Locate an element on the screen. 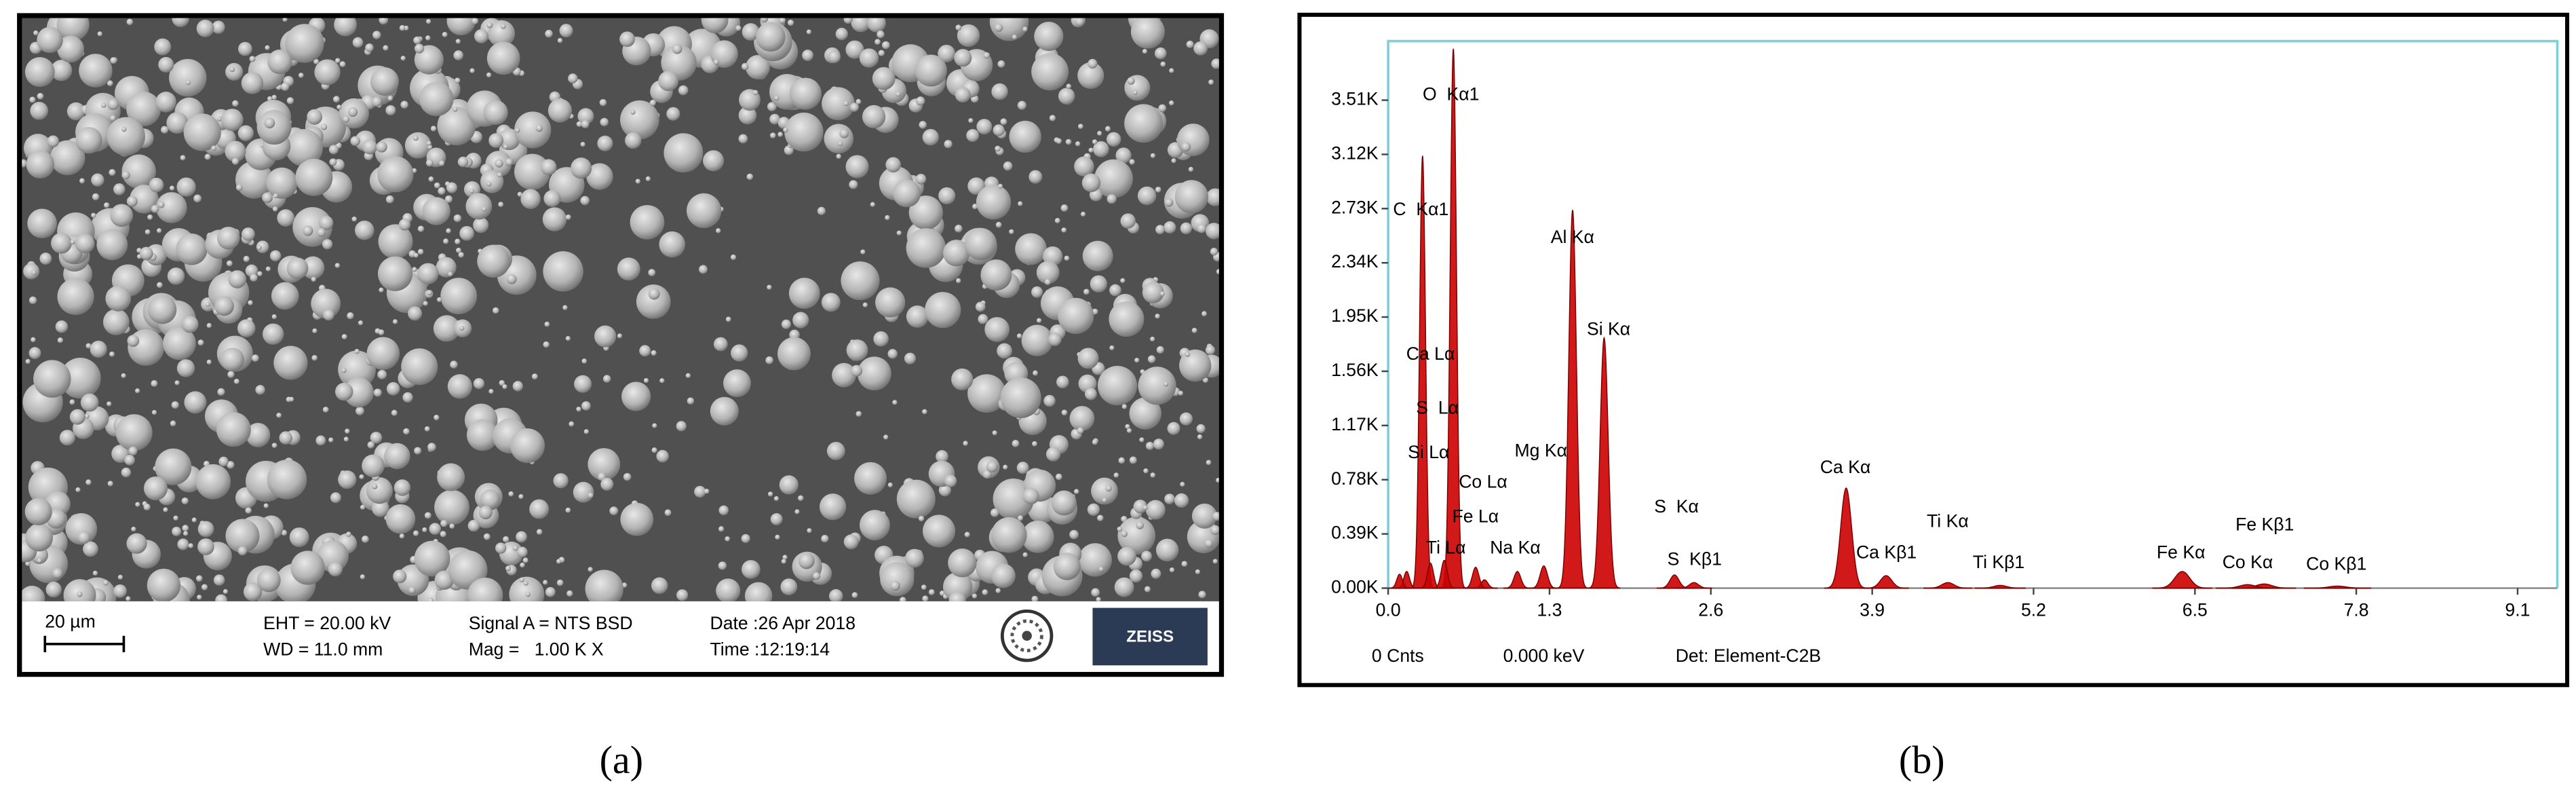 The width and height of the screenshot is (2576, 805). peak-label: Al Kα is located at coordinates (1572, 237).